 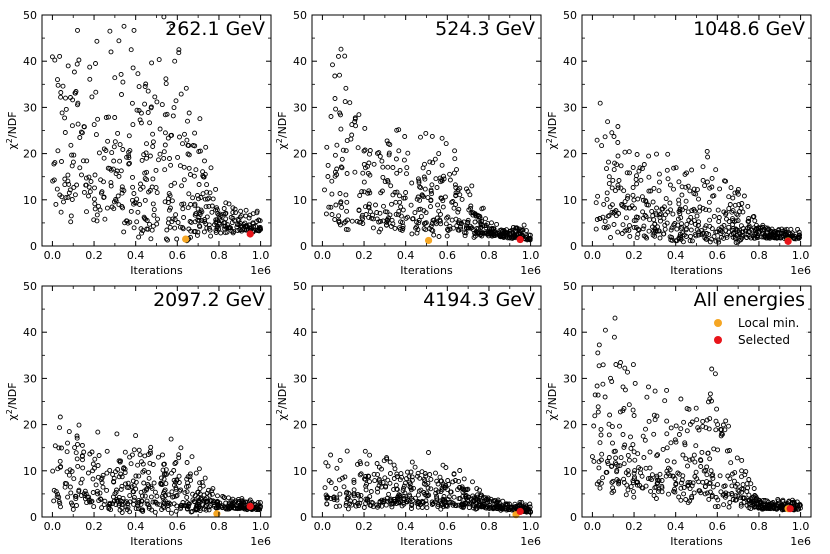 What do you see at coordinates (300, 286) in the screenshot?
I see `y-tick-label: 50` at bounding box center [300, 286].